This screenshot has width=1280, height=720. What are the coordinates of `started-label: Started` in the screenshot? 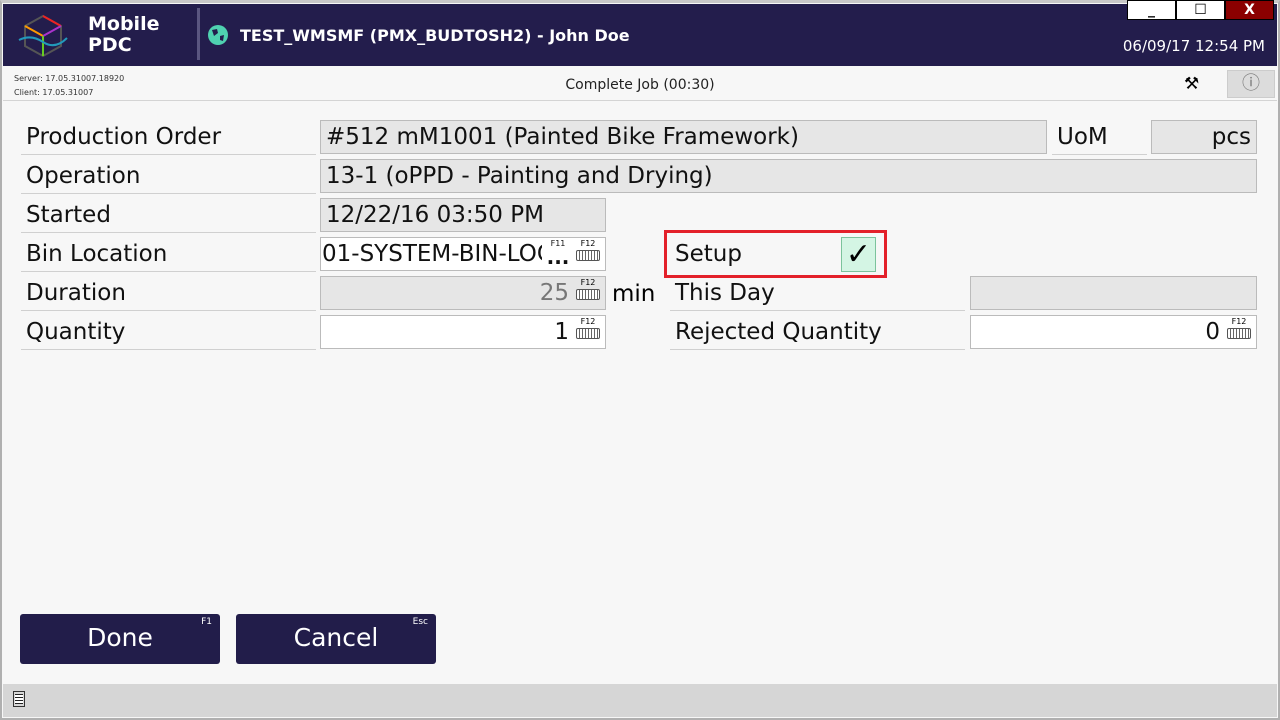 It's located at (168, 215).